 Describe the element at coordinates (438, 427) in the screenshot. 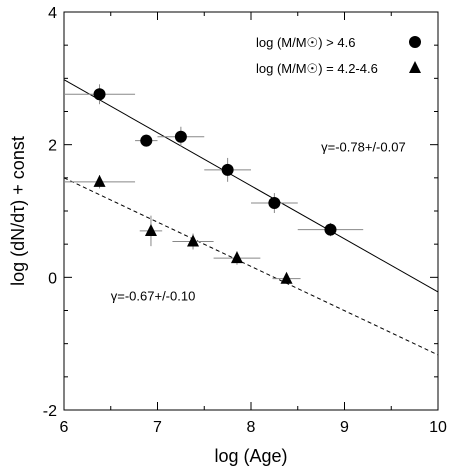

I see `x-tick-label: 10` at that location.